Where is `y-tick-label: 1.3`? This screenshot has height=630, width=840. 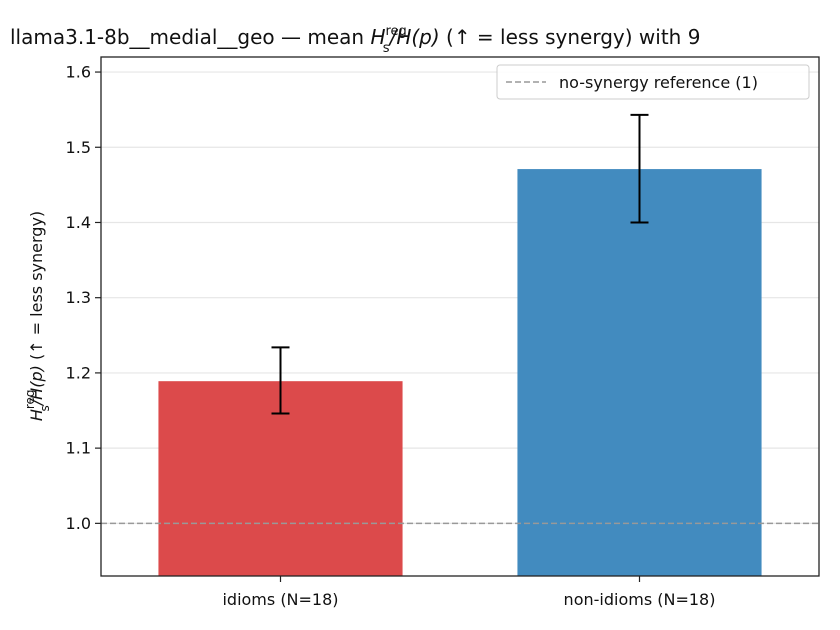 y-tick-label: 1.3 is located at coordinates (78, 297).